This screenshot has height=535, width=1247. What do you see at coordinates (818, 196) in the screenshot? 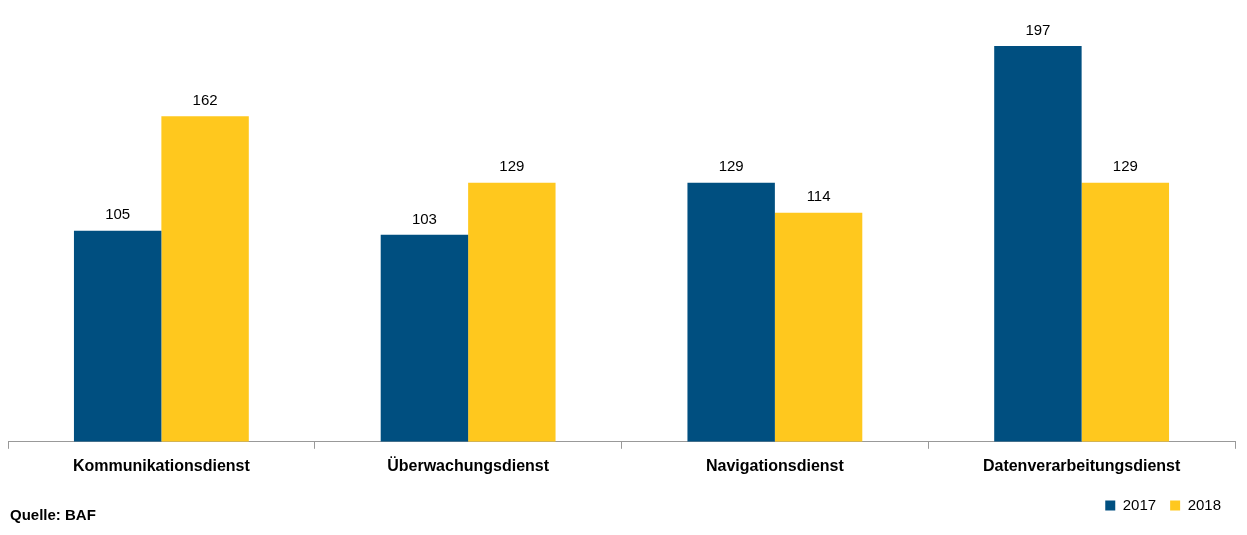
I see `data-label: 114` at bounding box center [818, 196].